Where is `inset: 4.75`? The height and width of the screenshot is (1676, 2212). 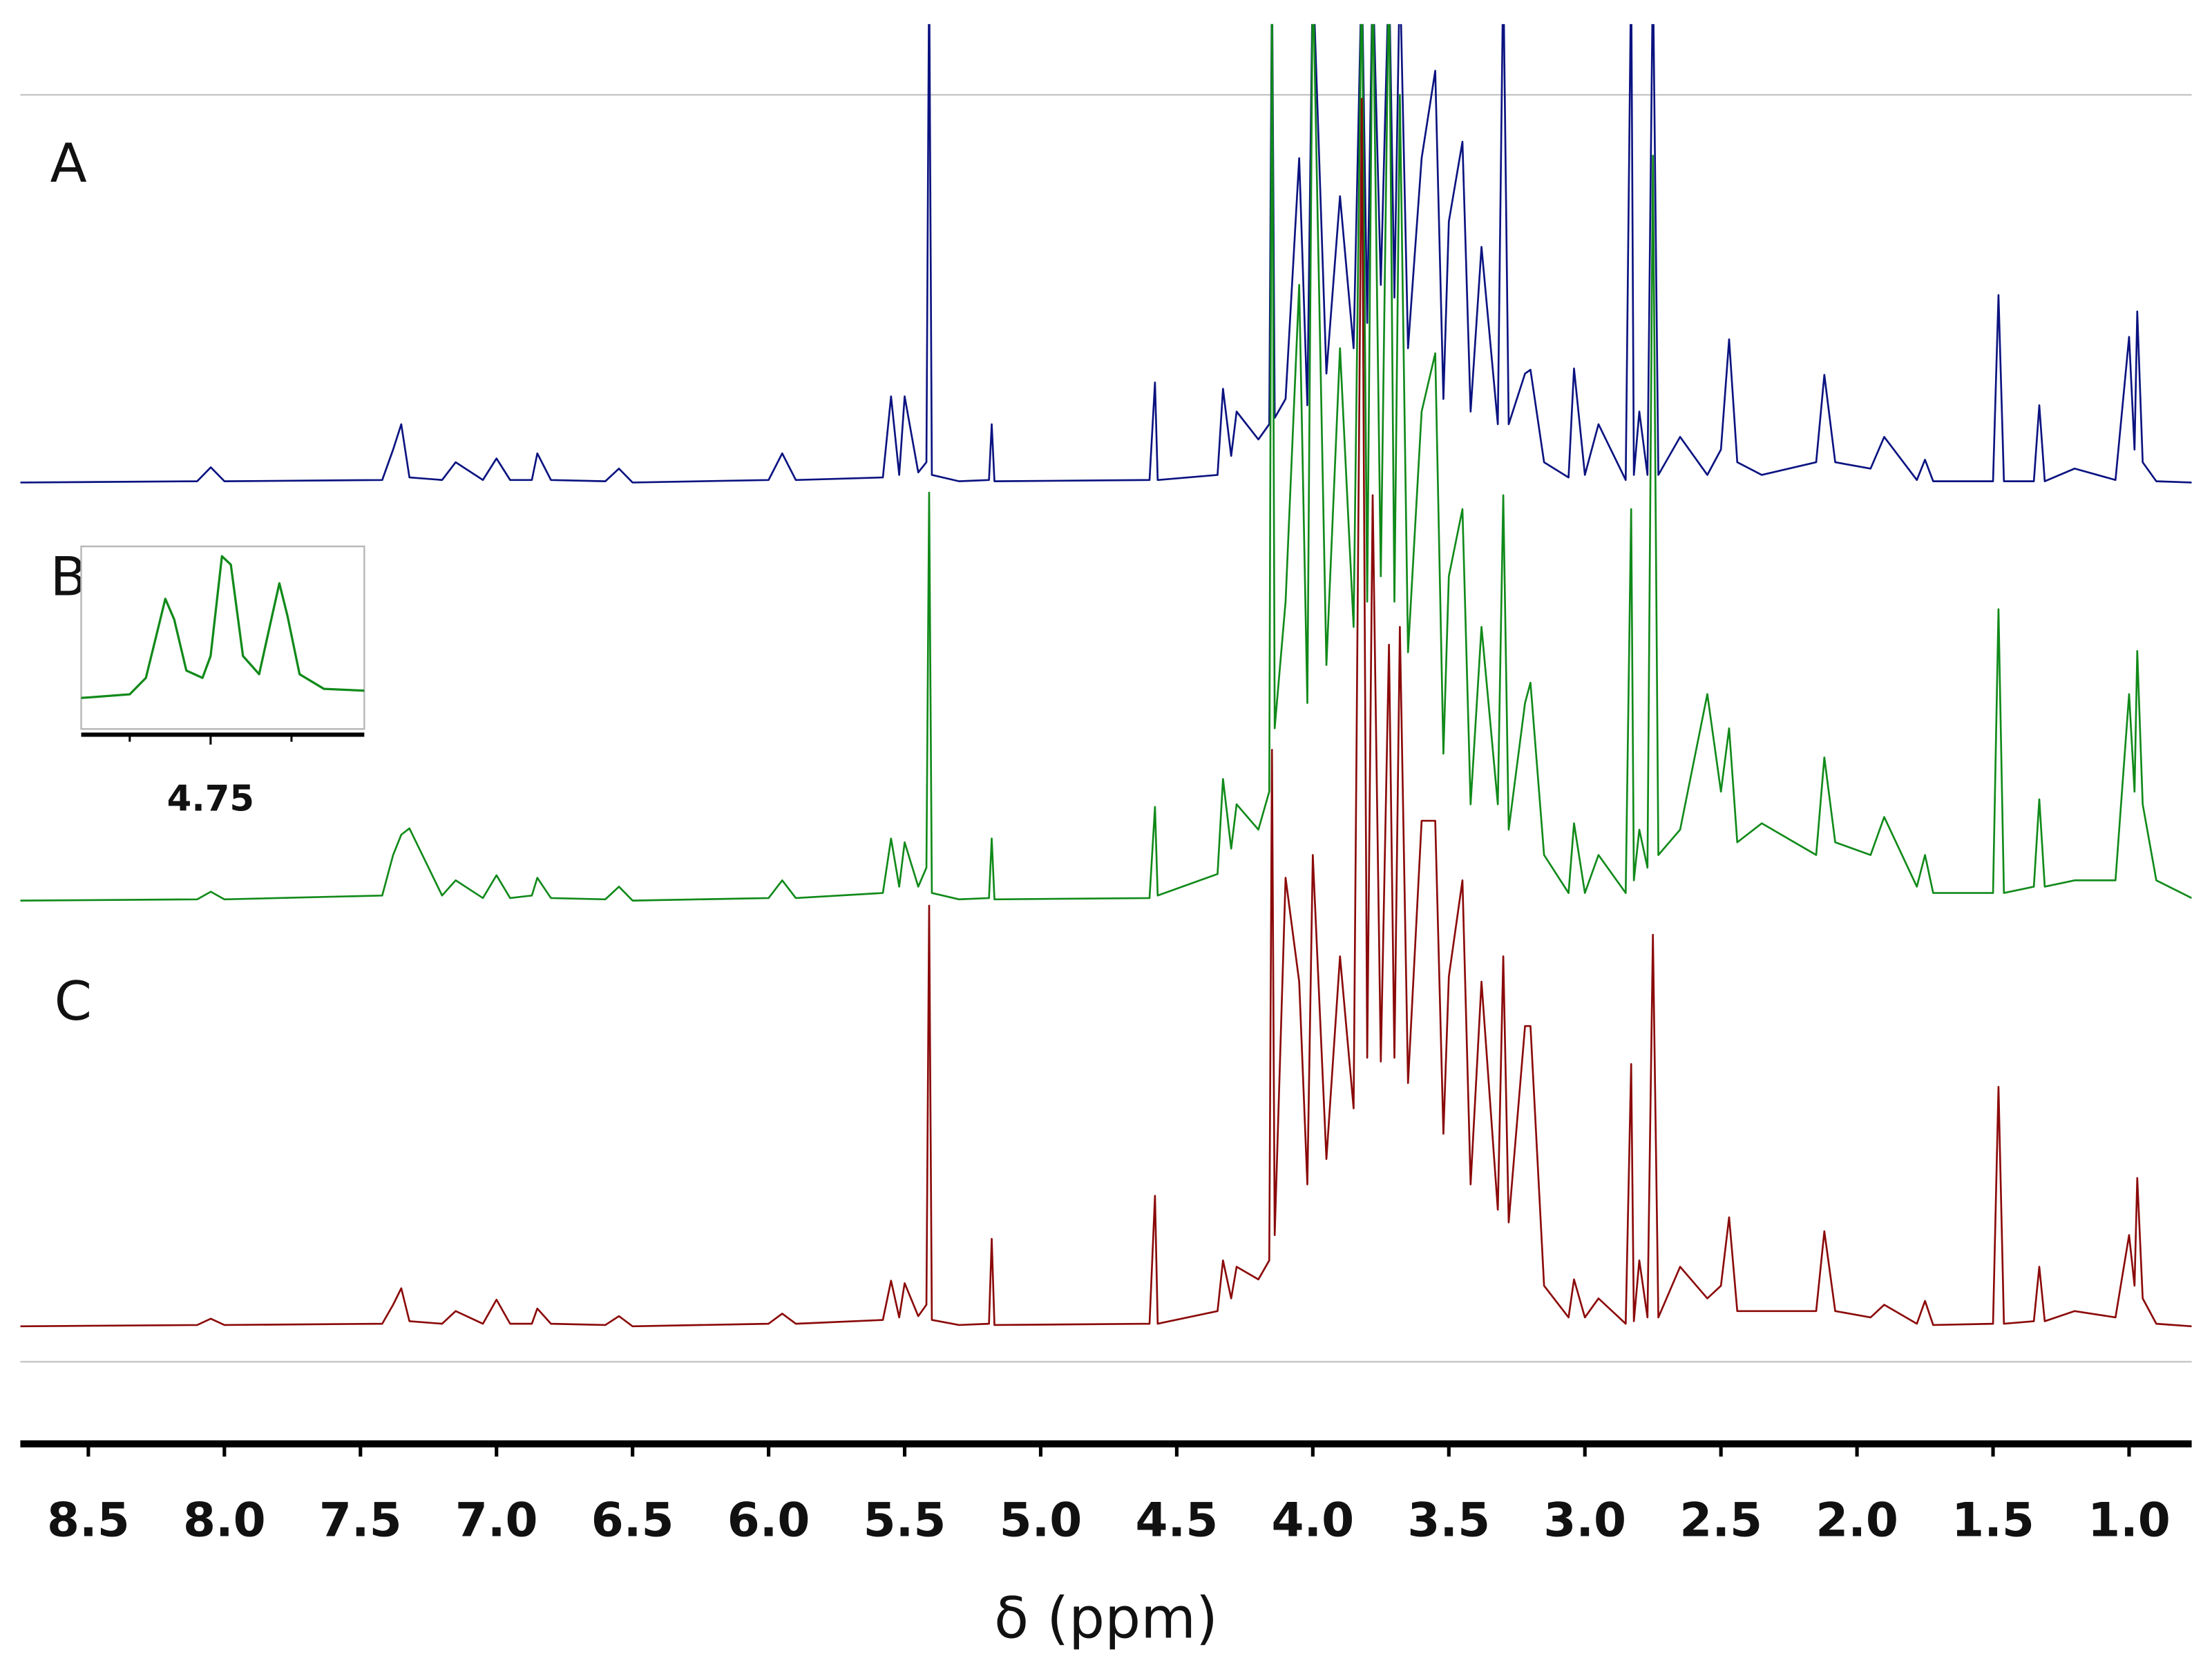
inset: 4.75 is located at coordinates (222, 682).